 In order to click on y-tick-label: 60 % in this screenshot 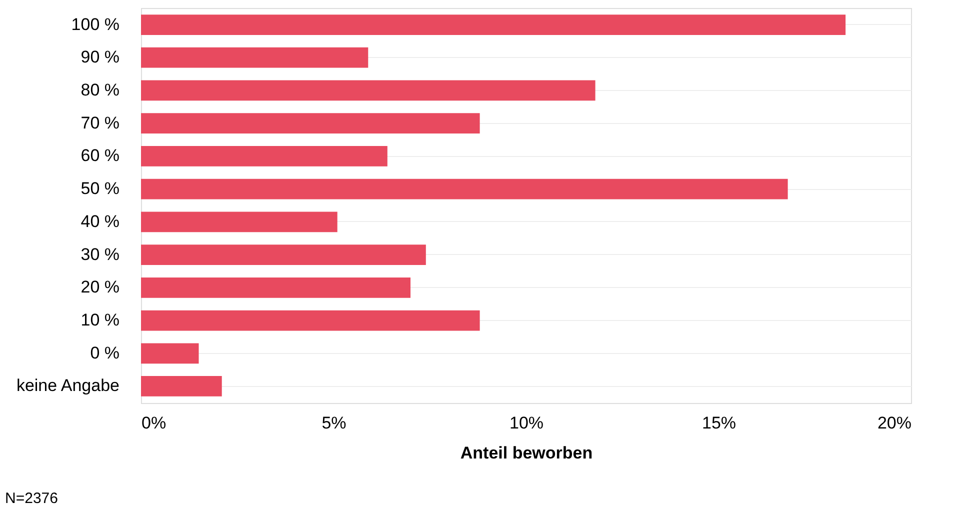, I will do `click(100, 156)`.